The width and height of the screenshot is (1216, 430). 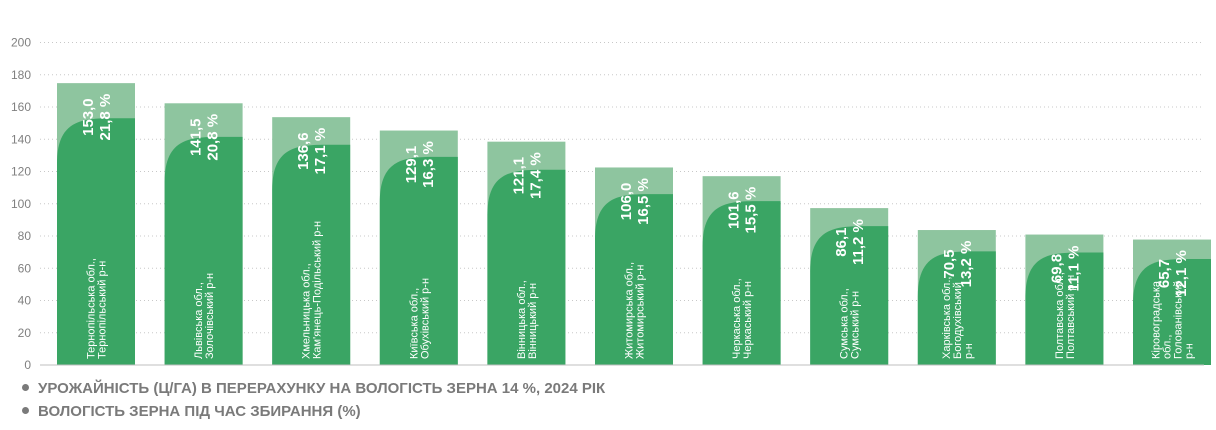 What do you see at coordinates (751, 210) in the screenshot?
I see `moisture-value-label: 15,5 %` at bounding box center [751, 210].